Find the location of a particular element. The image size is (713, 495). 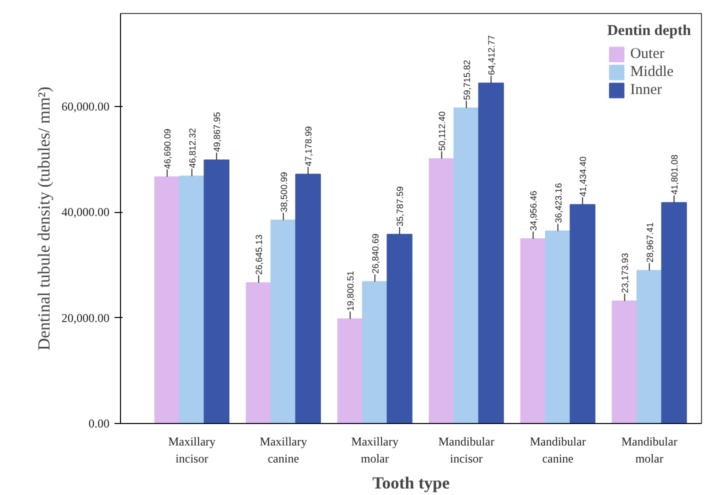

data-label: 38,500.99 is located at coordinates (283, 192).